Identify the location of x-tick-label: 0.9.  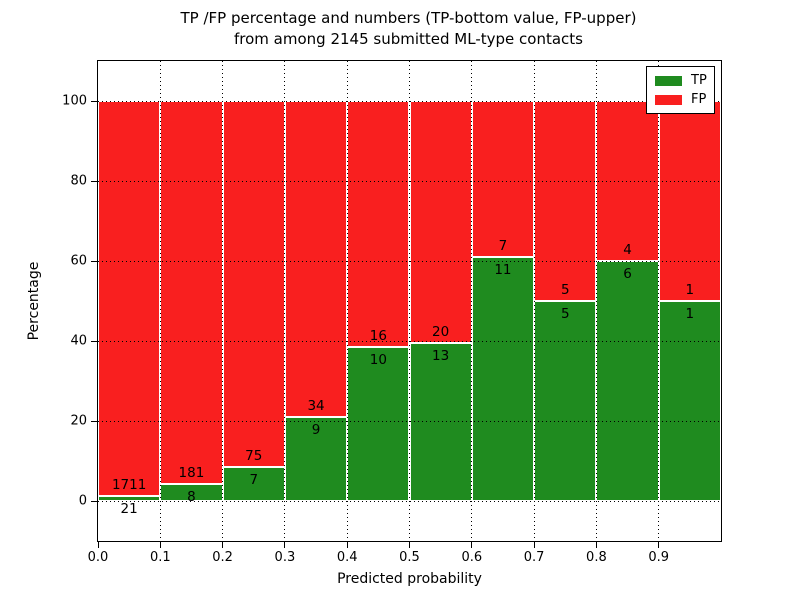
(659, 557).